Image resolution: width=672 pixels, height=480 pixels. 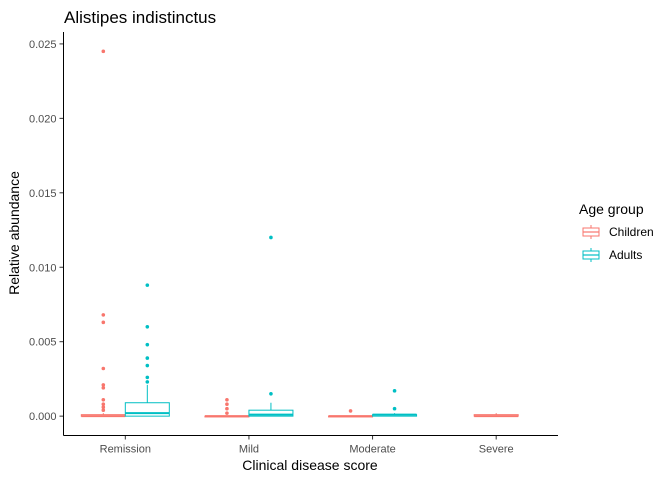 What do you see at coordinates (43, 194) in the screenshot?
I see `y-tick-label: 0.015` at bounding box center [43, 194].